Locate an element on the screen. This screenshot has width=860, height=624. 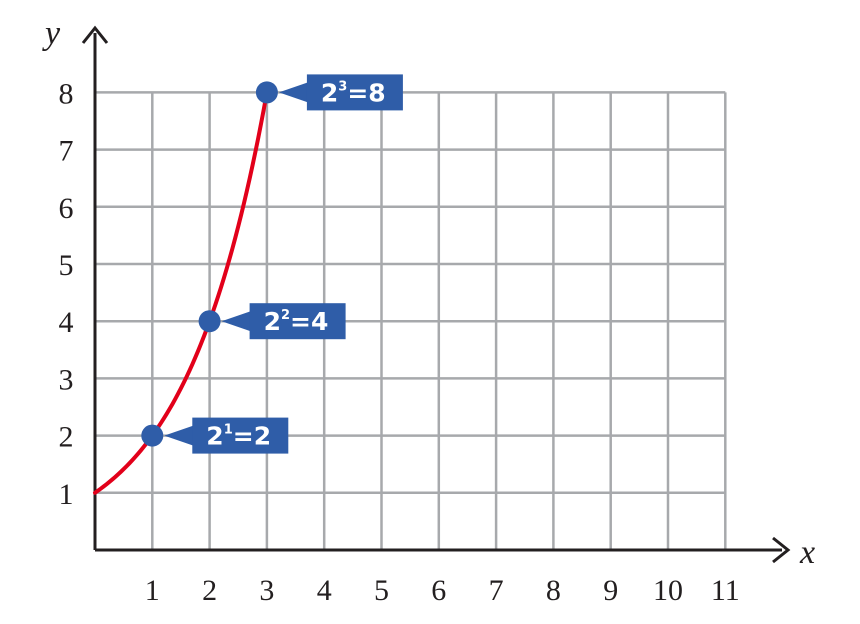
y-tick-label: 8 is located at coordinates (66, 93).